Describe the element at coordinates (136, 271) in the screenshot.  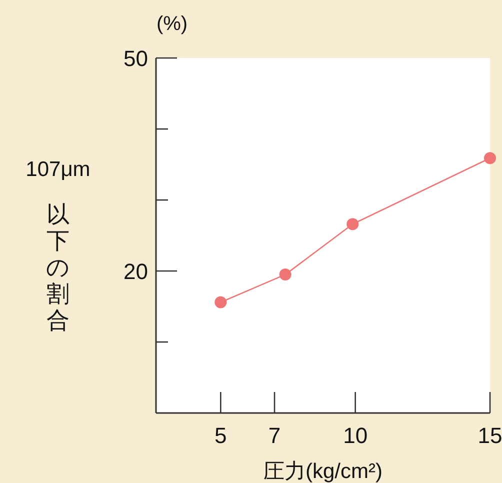
I see `y-tick-label: 20` at that location.